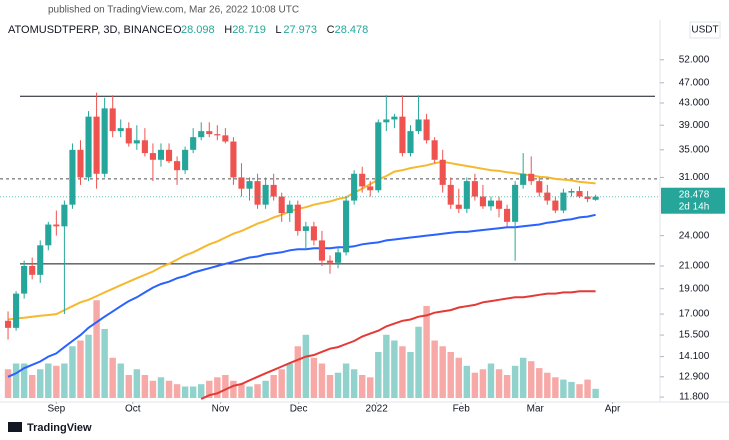 The width and height of the screenshot is (729, 440). Describe the element at coordinates (352, 30) in the screenshot. I see `legend-value: 28.478` at that location.